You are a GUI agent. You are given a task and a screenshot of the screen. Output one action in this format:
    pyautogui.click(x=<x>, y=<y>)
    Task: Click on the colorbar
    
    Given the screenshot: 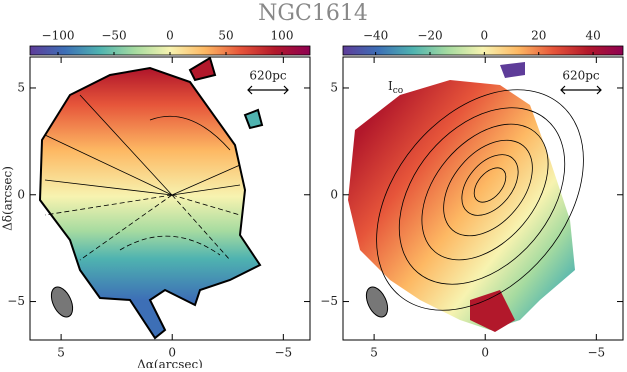 What is the action you would take?
    pyautogui.click(x=483, y=50)
    